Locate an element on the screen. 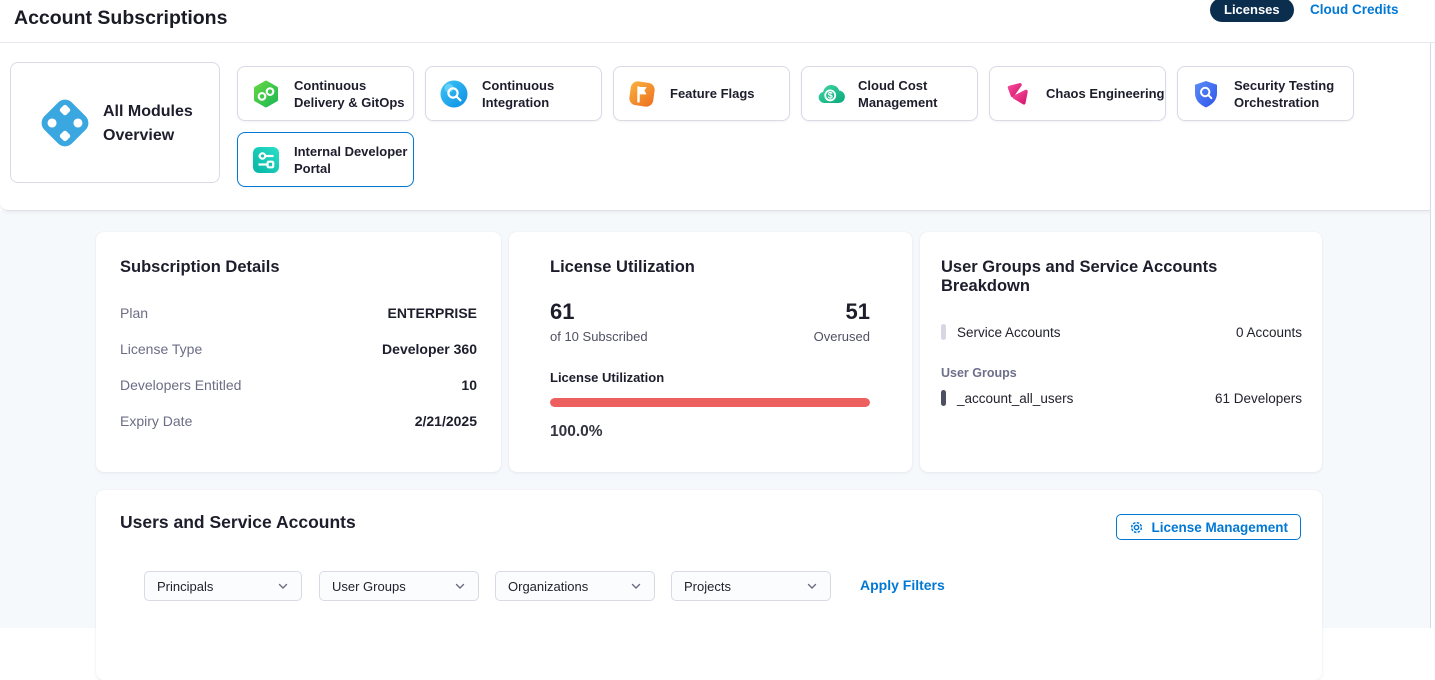  internal-developer-portal-icon is located at coordinates (266, 160).